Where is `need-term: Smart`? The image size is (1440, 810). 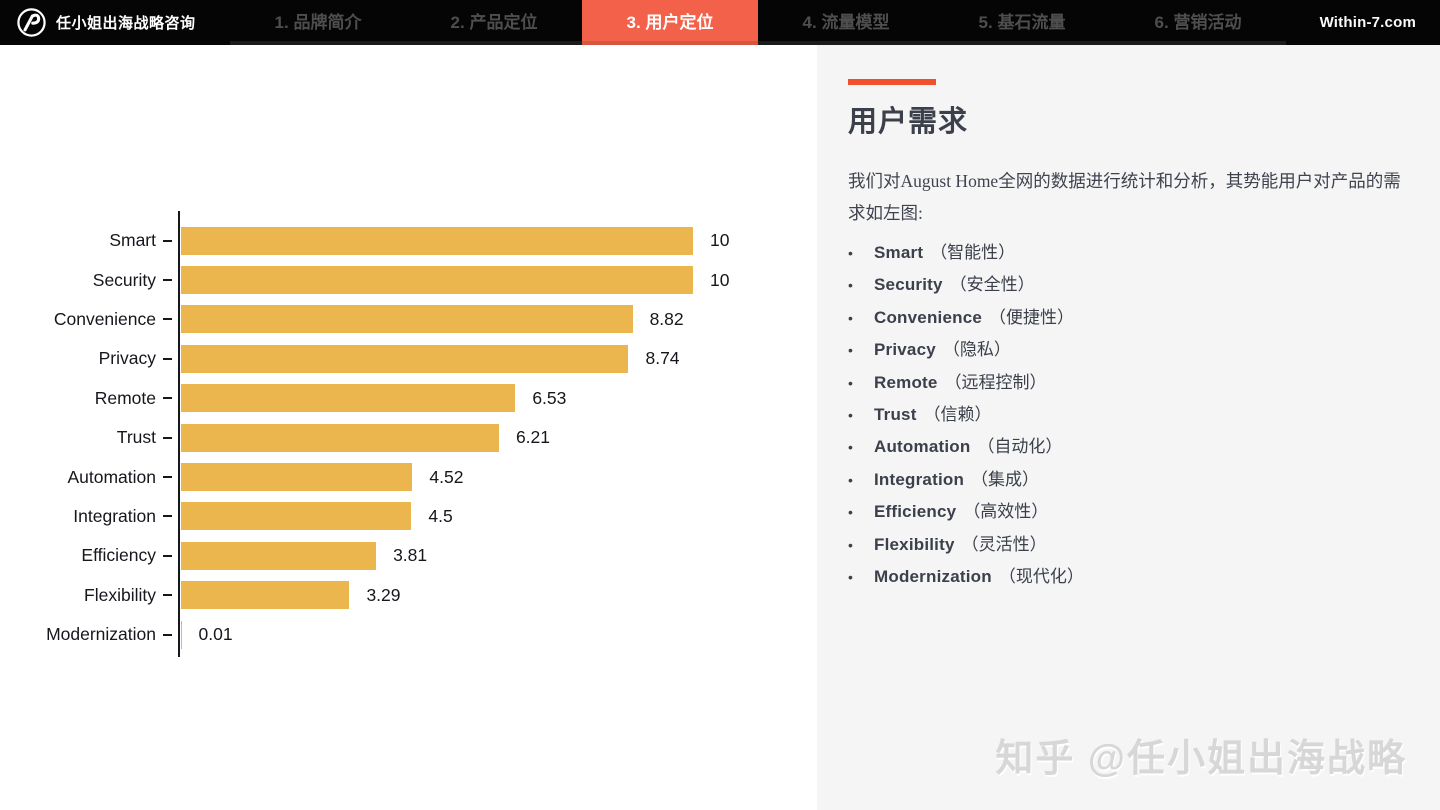 need-term: Smart is located at coordinates (899, 252).